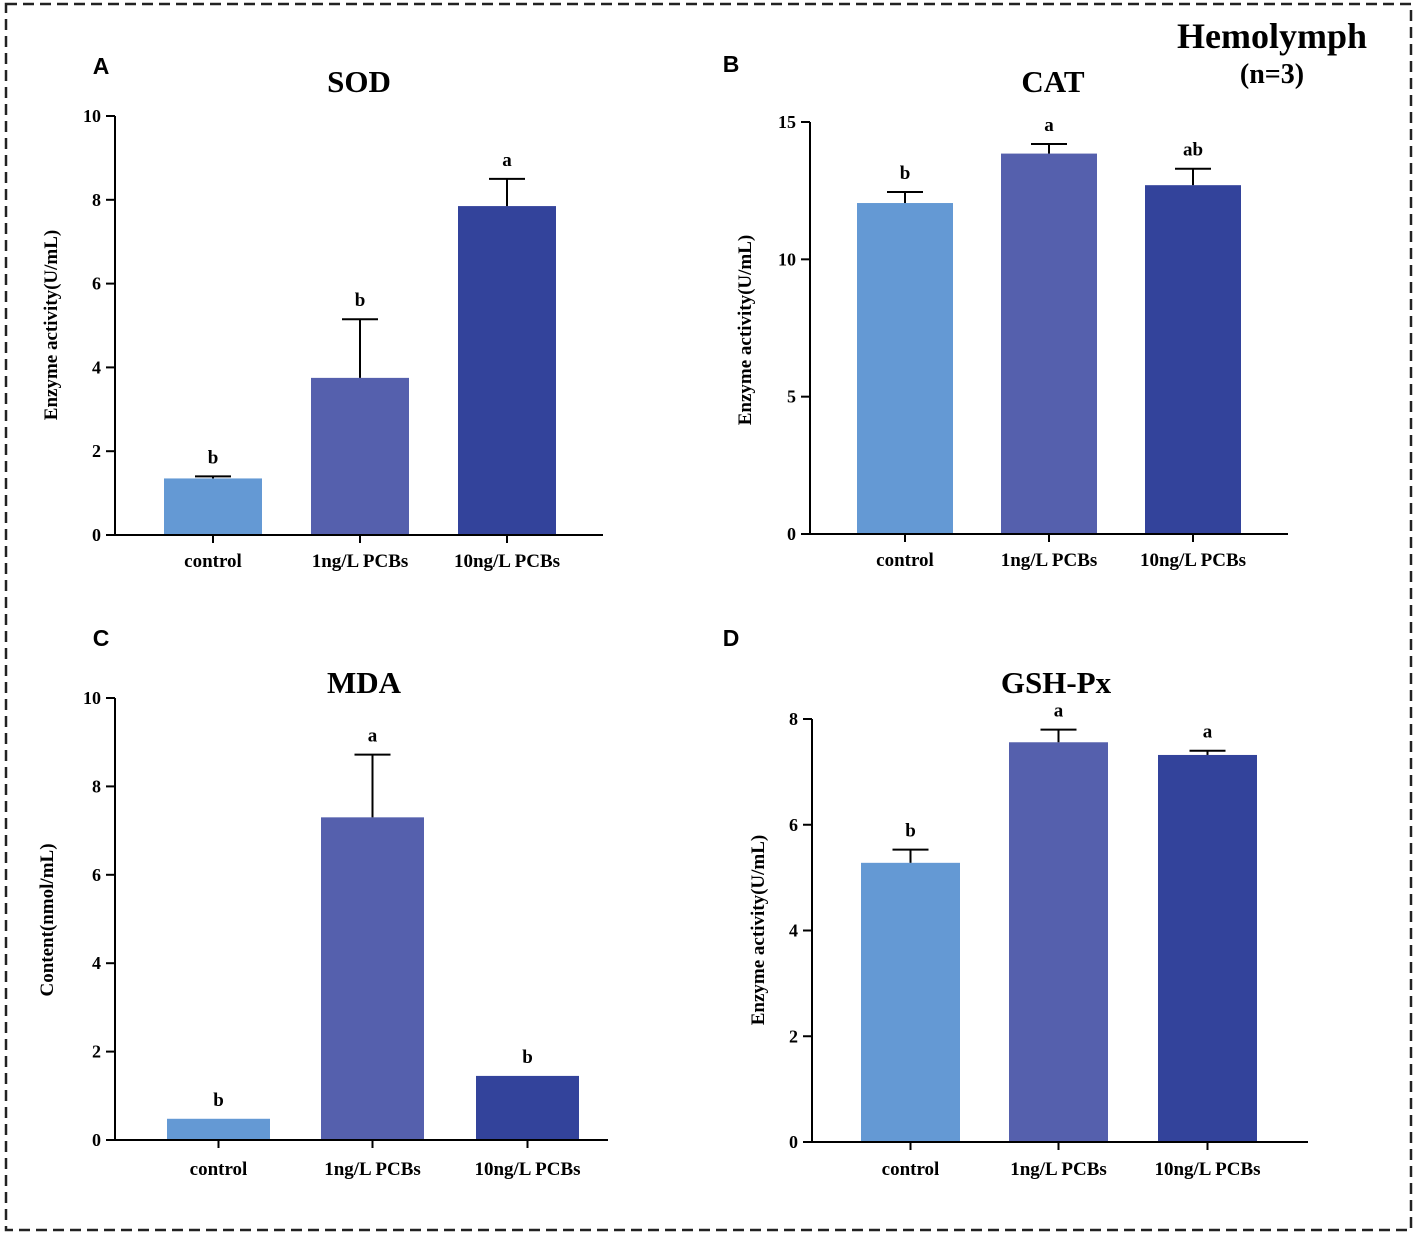 This screenshot has height=1236, width=1417. What do you see at coordinates (787, 122) in the screenshot?
I see `y-tick-label: 15` at bounding box center [787, 122].